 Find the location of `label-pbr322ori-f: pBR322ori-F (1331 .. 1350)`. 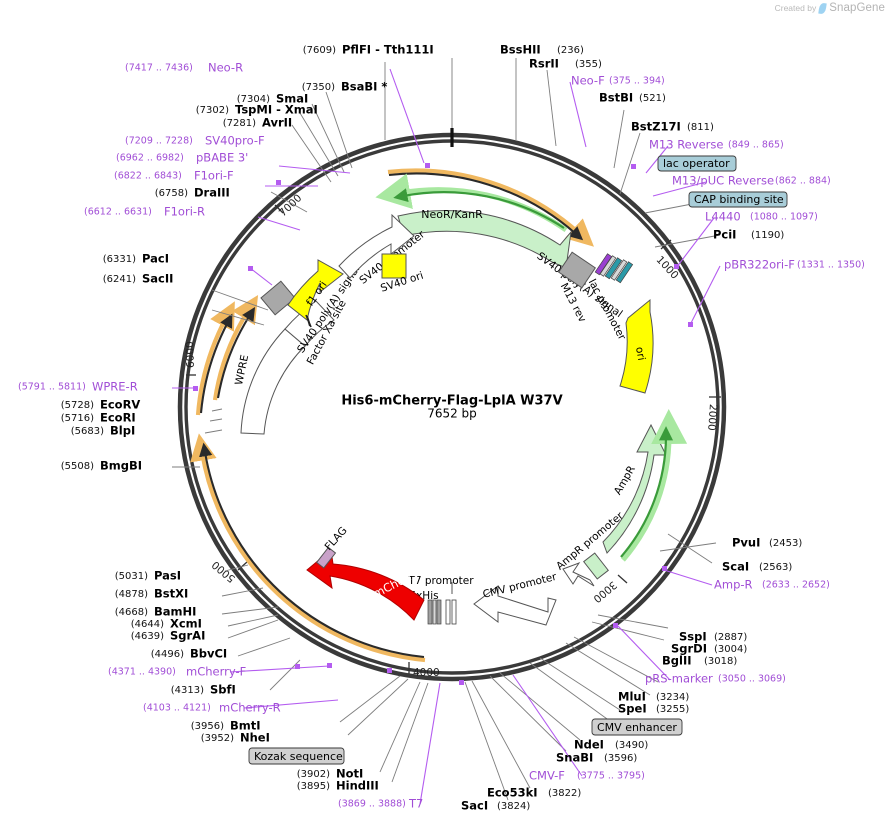

label-pbr322ori-f: pBR322ori-F (1331 .. 1350) is located at coordinates (794, 265).